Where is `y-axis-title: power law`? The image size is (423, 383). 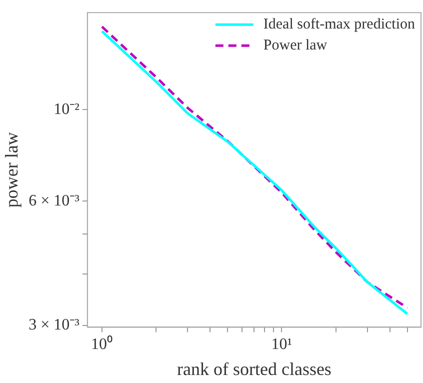
y-axis-title: power law is located at coordinates (12, 170).